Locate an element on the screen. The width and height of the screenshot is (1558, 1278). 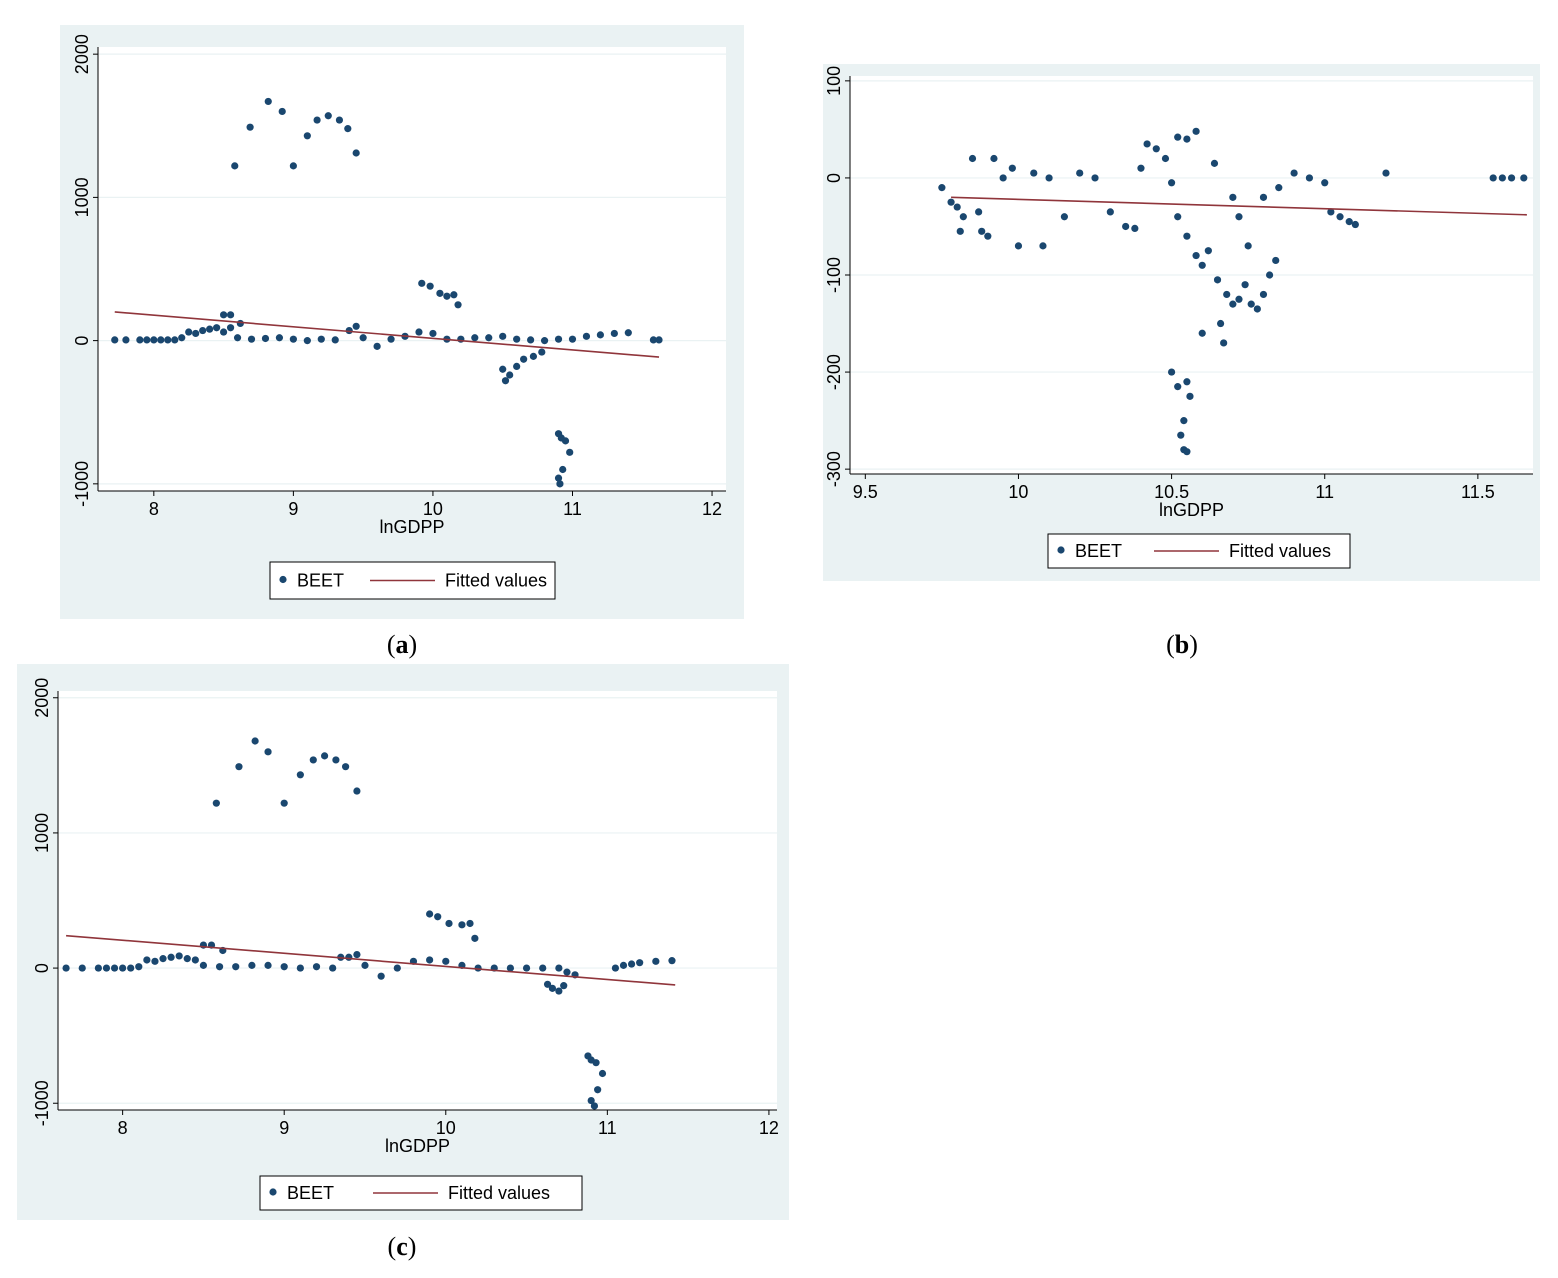
y-tick-label: 2000 is located at coordinates (82, 54).